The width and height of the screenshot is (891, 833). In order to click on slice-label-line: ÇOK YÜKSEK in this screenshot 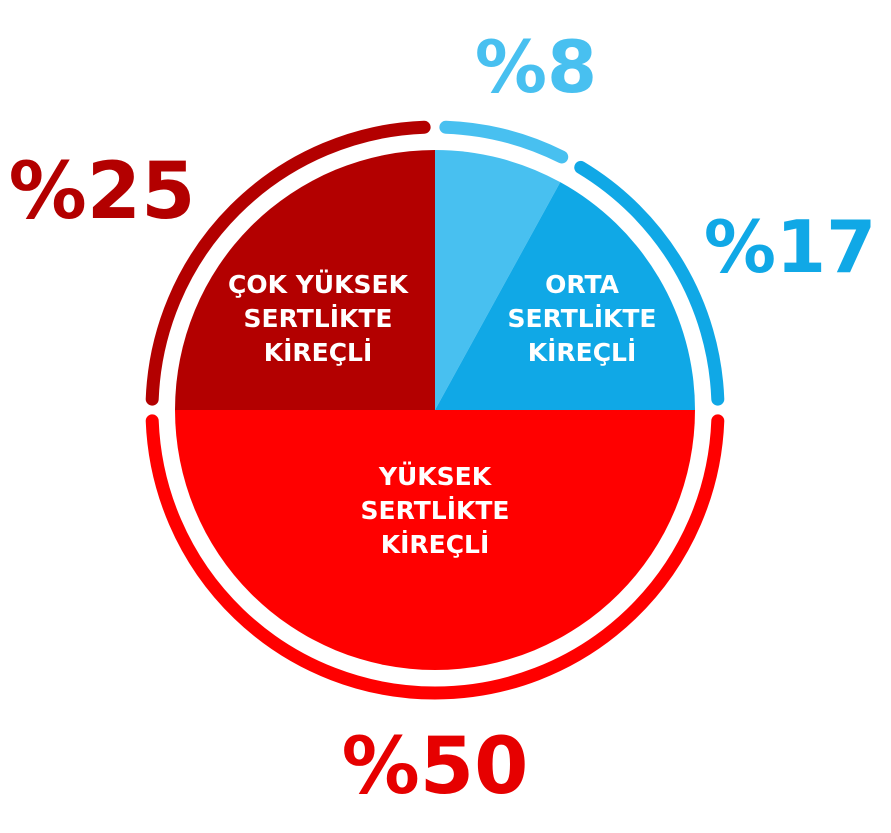, I will do `click(319, 284)`.